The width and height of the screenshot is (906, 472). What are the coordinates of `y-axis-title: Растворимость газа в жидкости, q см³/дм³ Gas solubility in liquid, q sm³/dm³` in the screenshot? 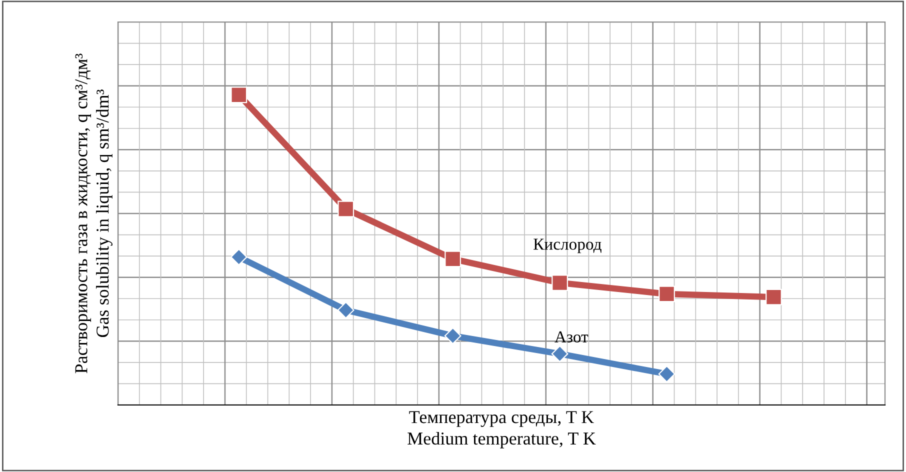 It's located at (93, 214).